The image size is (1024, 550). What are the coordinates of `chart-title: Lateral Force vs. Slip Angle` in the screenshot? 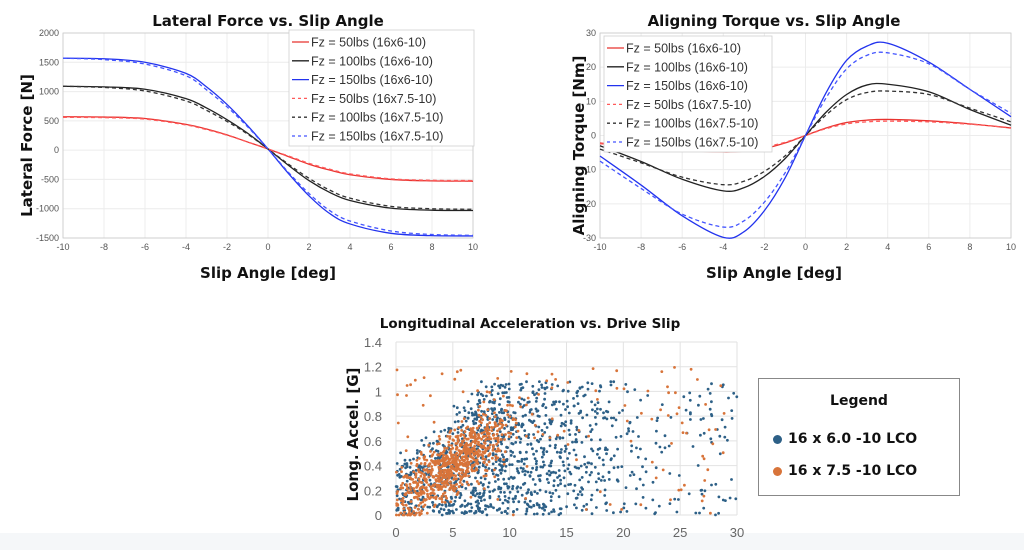 It's located at (268, 21).